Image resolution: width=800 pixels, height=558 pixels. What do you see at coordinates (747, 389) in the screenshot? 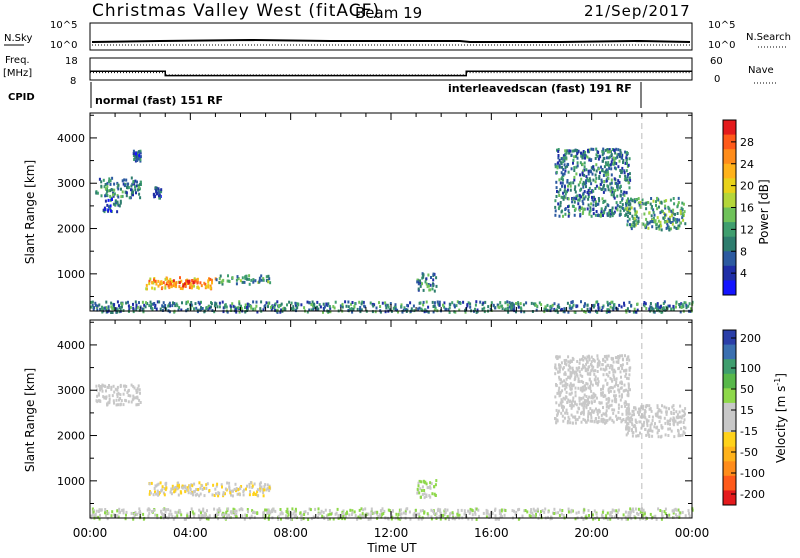
I see `colorbar-tick-label: 50` at bounding box center [747, 389].